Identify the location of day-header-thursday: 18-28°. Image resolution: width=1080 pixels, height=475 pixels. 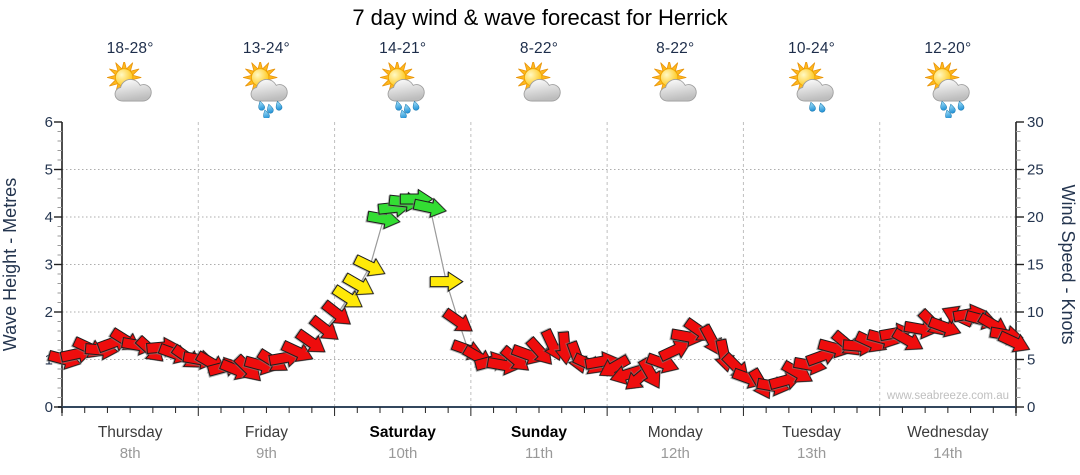
(130, 79).